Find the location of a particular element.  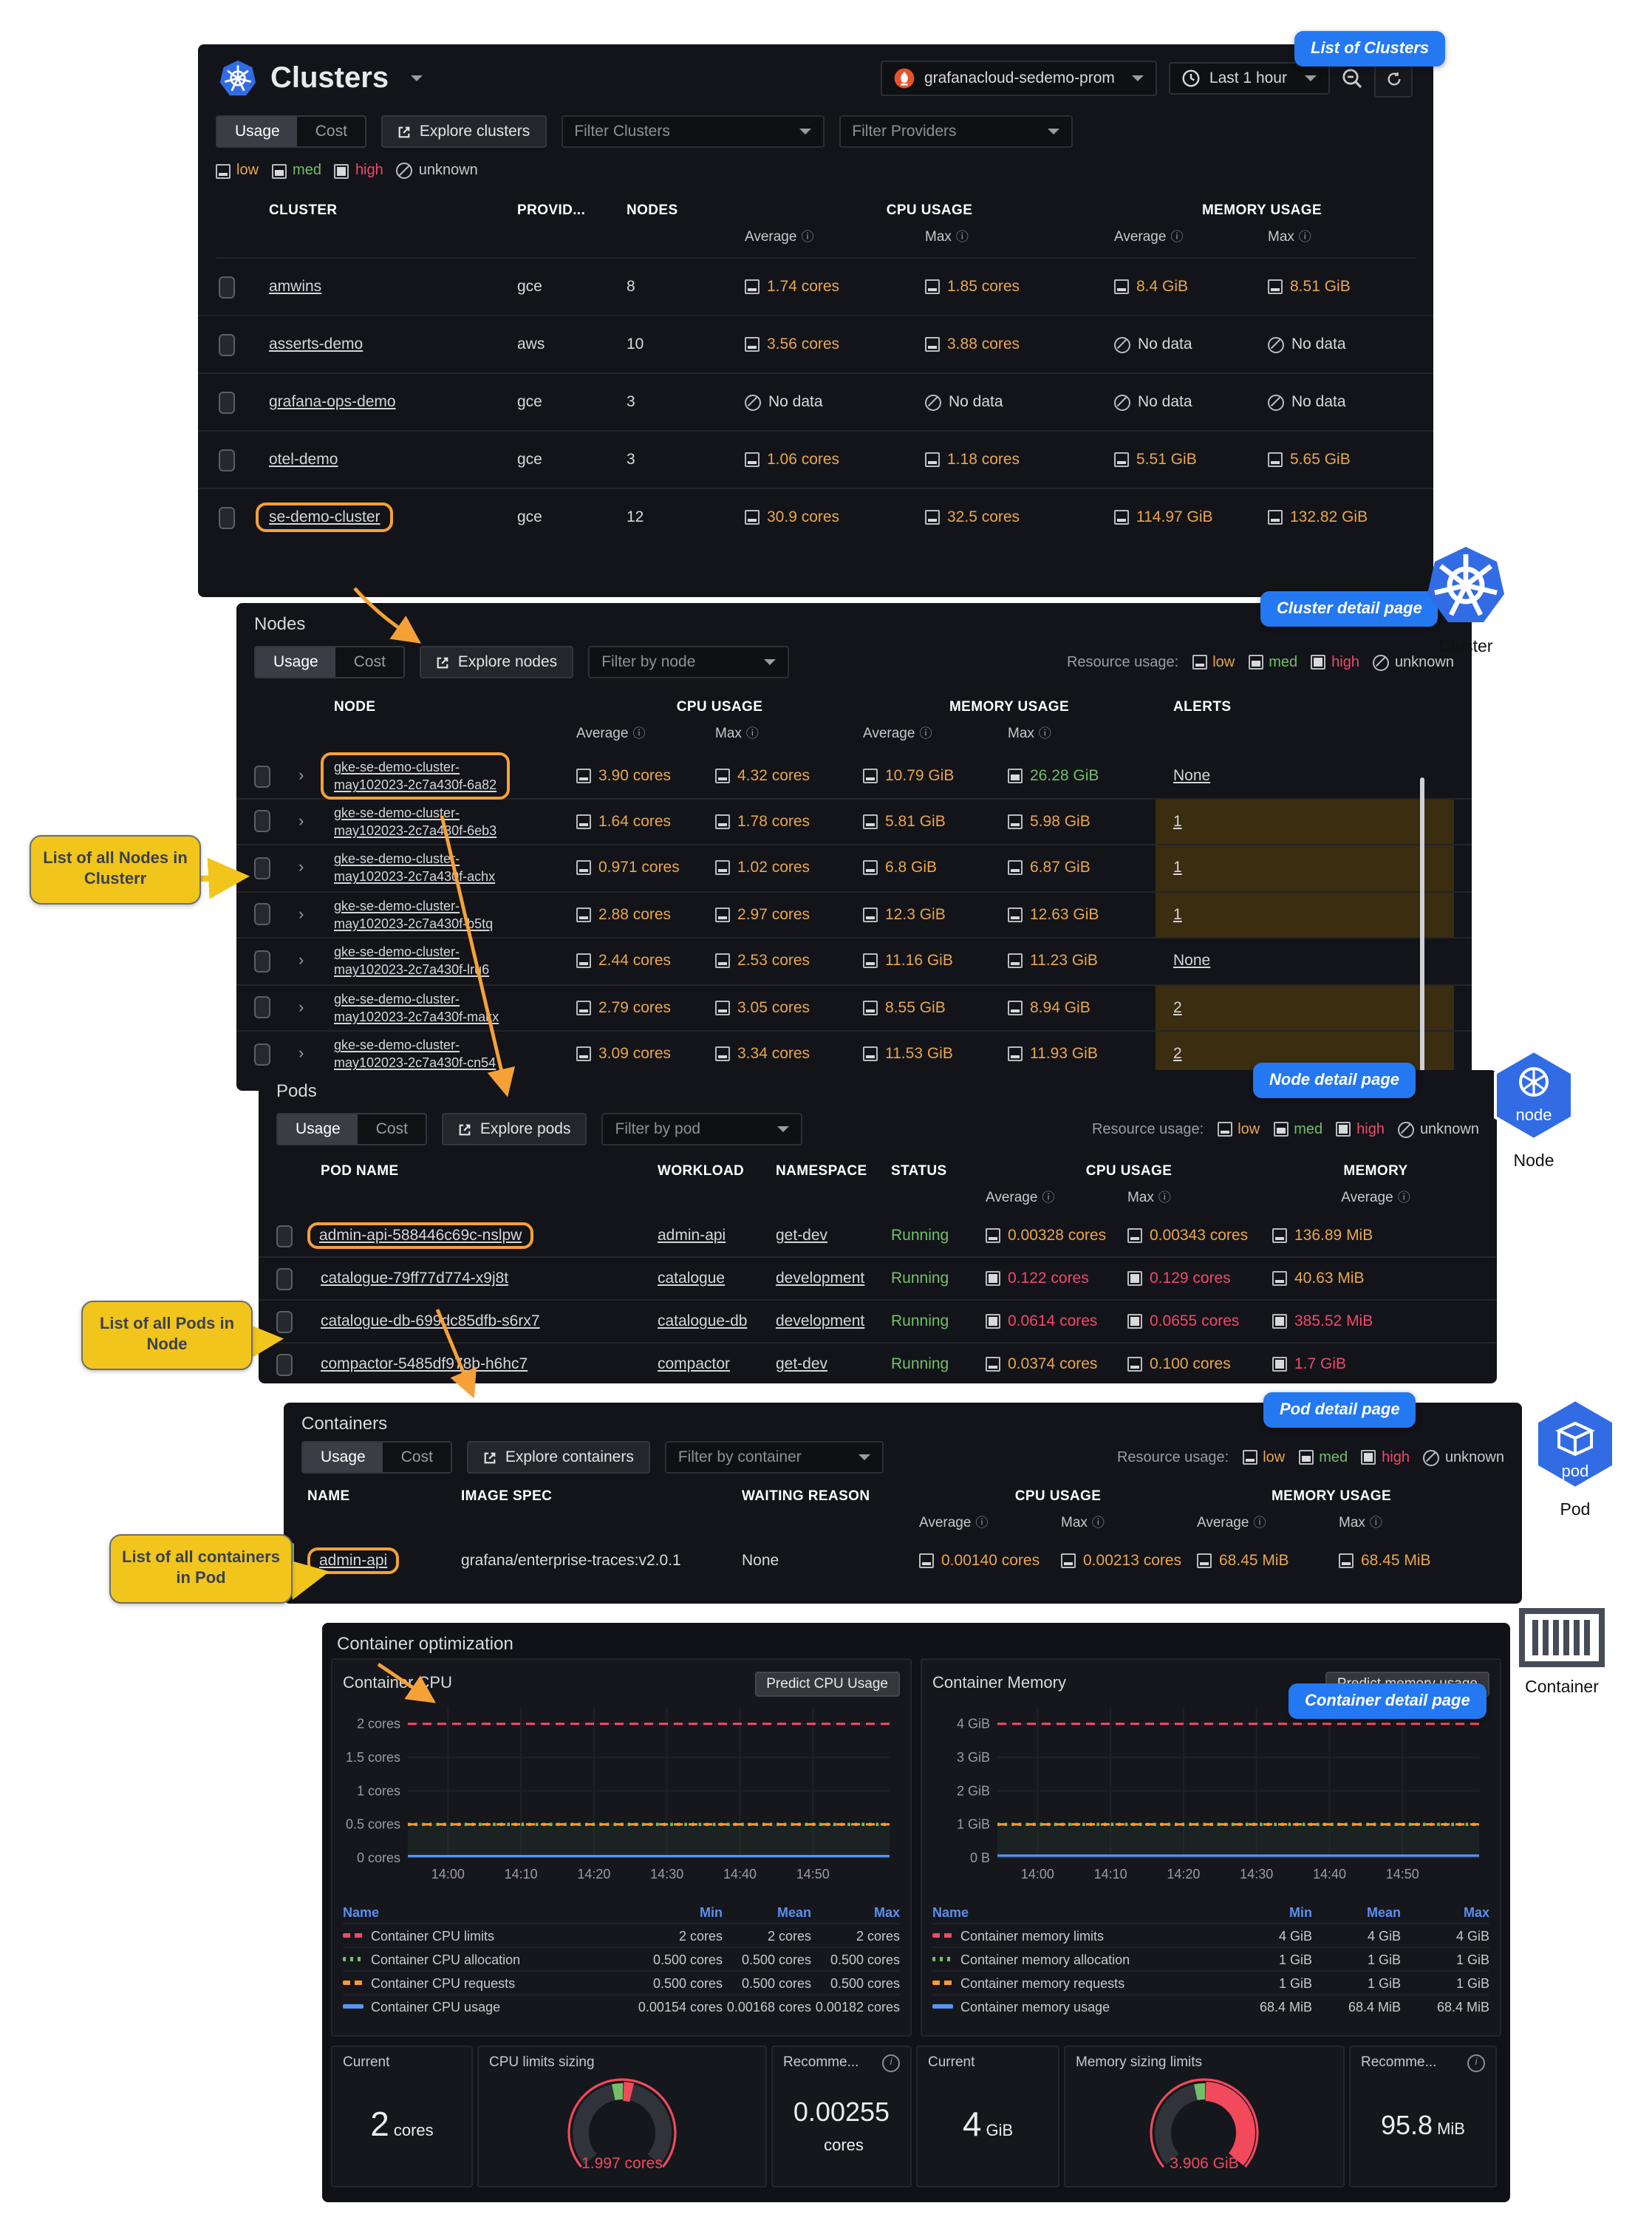

node-link: may102023-2c7a430f-lru6 is located at coordinates (412, 970).